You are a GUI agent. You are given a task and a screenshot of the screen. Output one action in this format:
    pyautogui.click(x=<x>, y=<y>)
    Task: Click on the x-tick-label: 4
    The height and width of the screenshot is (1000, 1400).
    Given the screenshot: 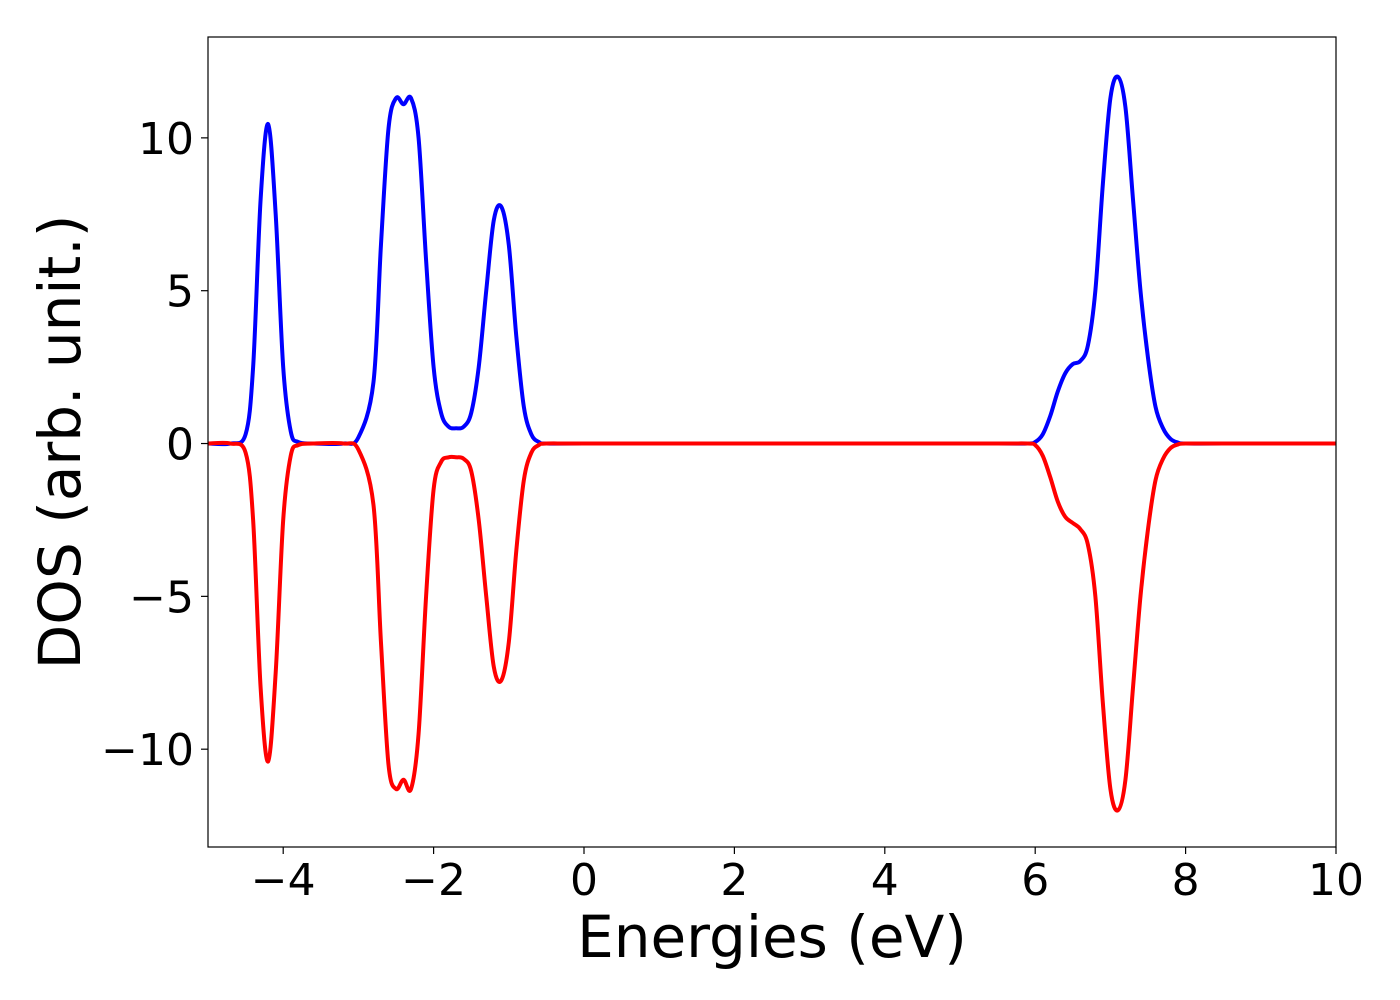 What is the action you would take?
    pyautogui.click(x=885, y=880)
    